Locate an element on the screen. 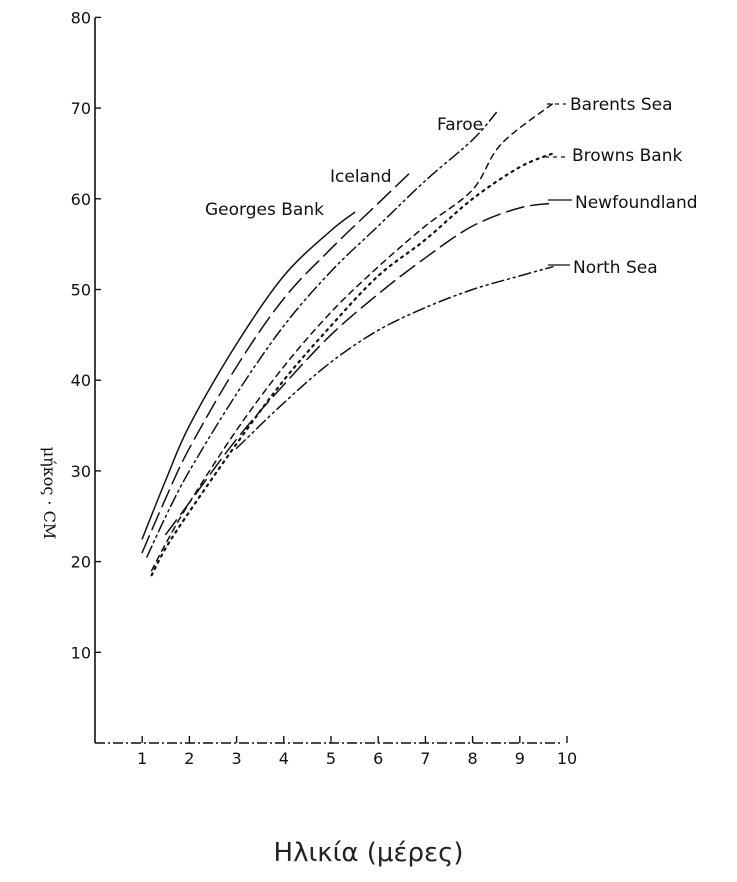  label-iceland: Iceland is located at coordinates (361, 177).